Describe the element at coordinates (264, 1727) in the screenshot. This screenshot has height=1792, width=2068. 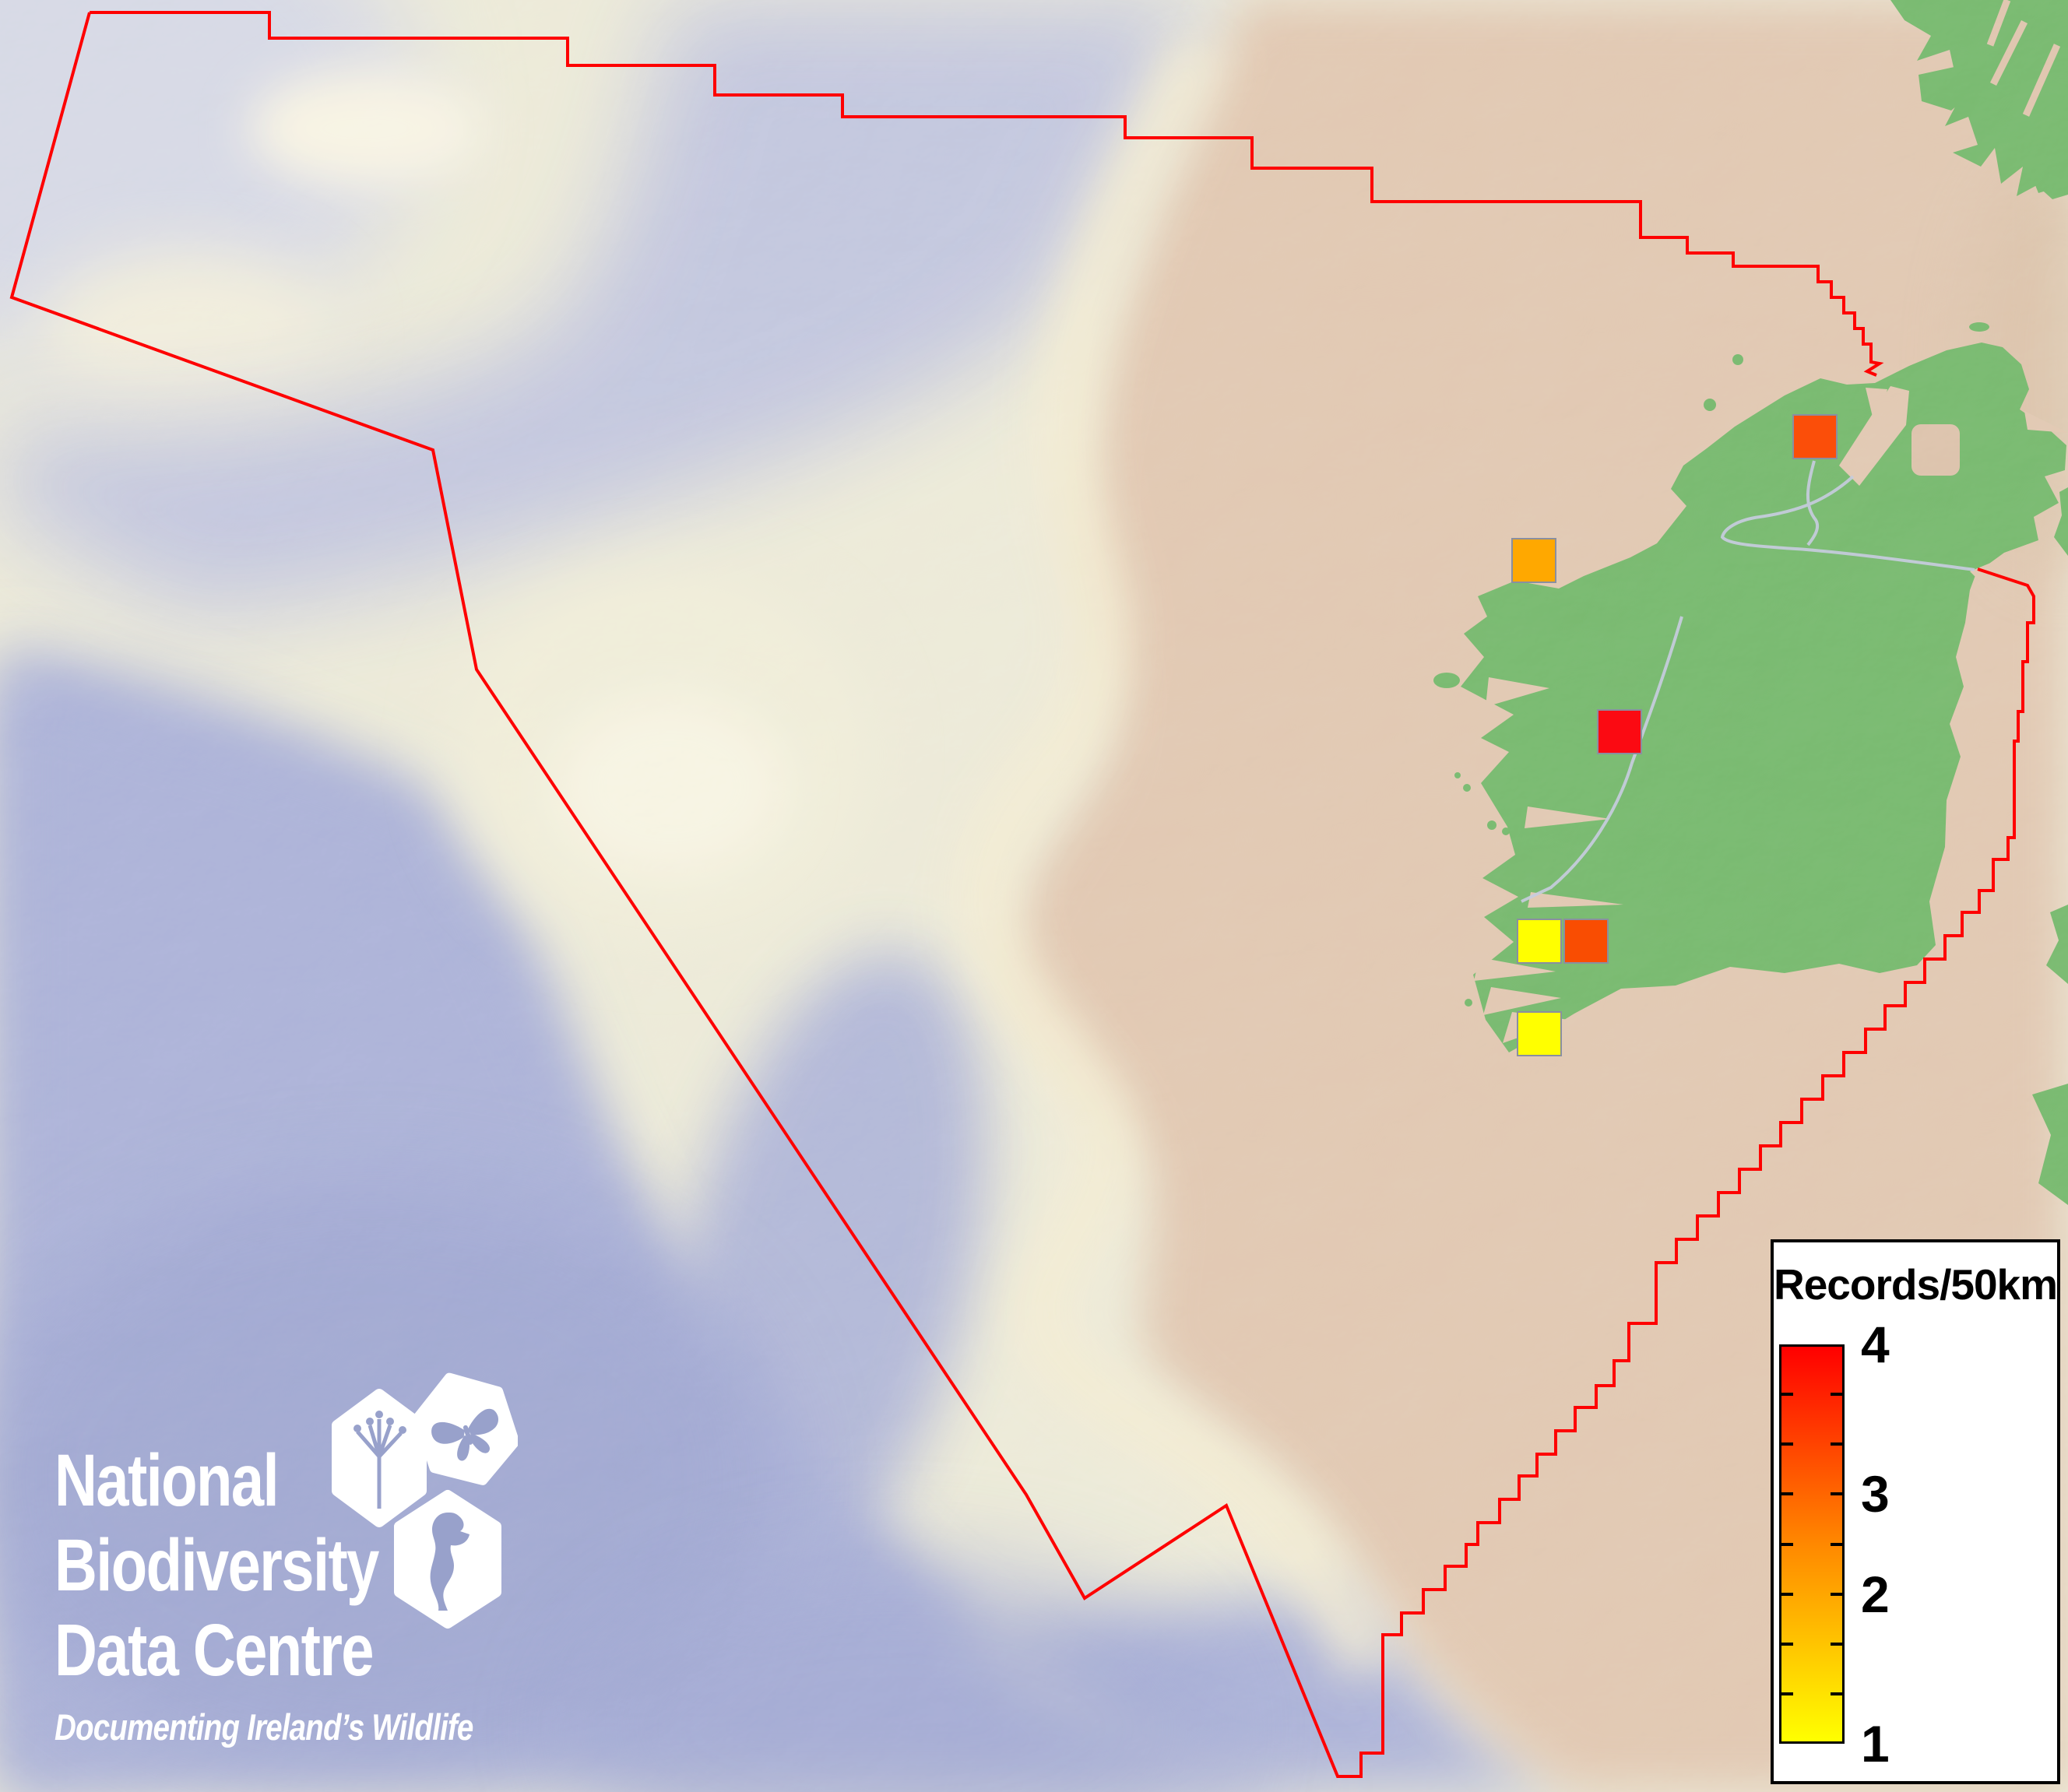
I see `logo-tagline: Documenting Ireland’s Wildlife` at that location.